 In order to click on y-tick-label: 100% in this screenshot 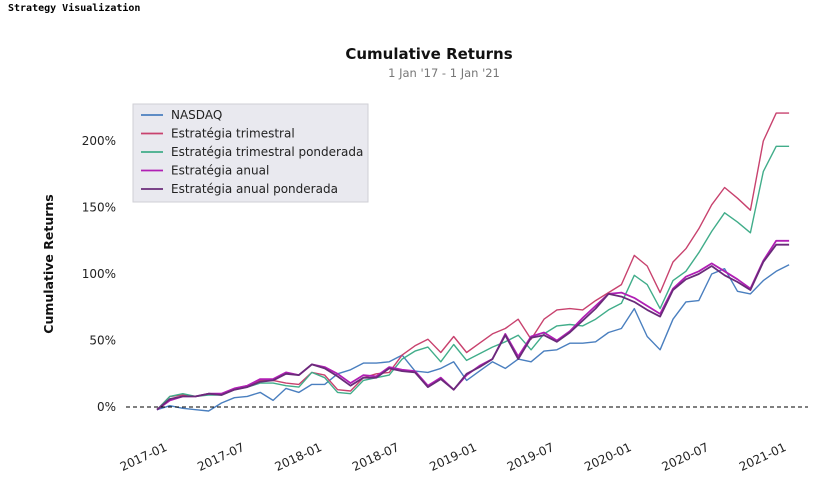, I will do `click(99, 274)`.